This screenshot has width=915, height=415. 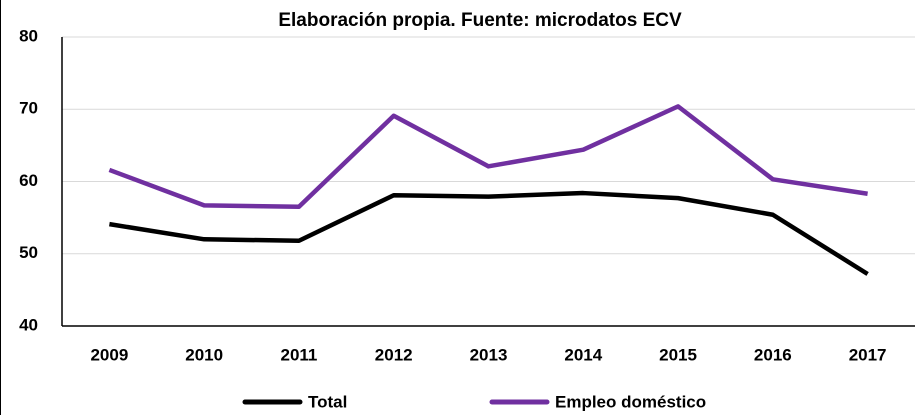 I want to click on legend-label: Empleo doméstico, so click(x=630, y=401).